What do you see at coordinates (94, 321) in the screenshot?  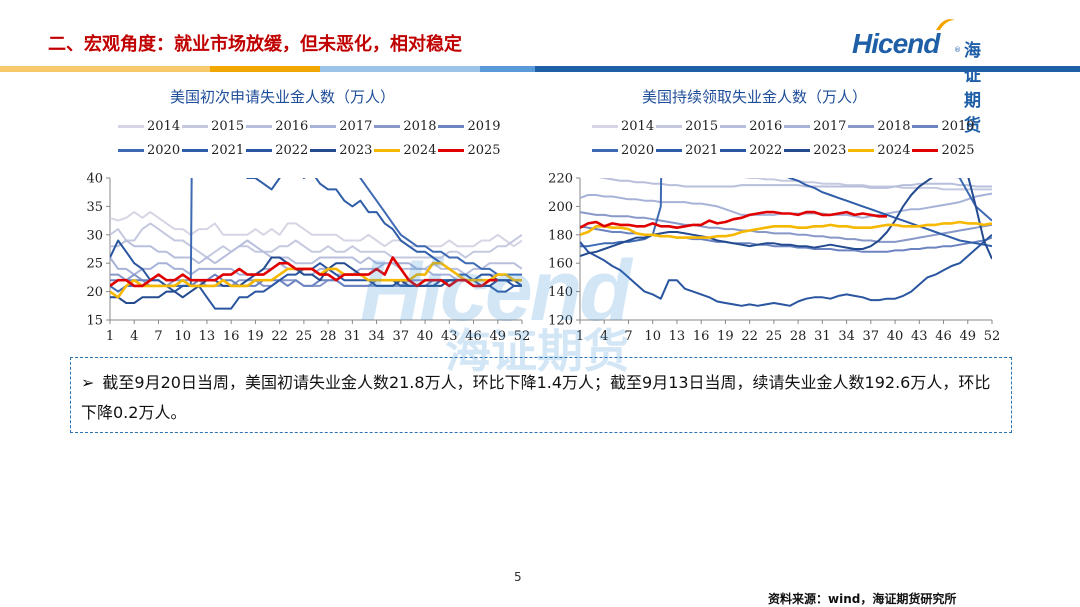 I see `y-tick-label: 15` at bounding box center [94, 321].